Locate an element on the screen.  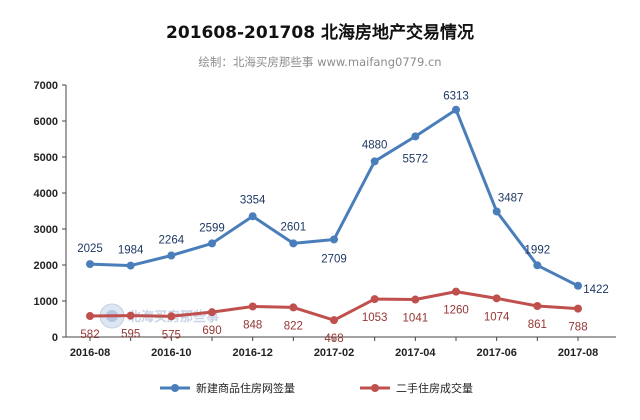
series-0-data-label: 2264 is located at coordinates (172, 240).